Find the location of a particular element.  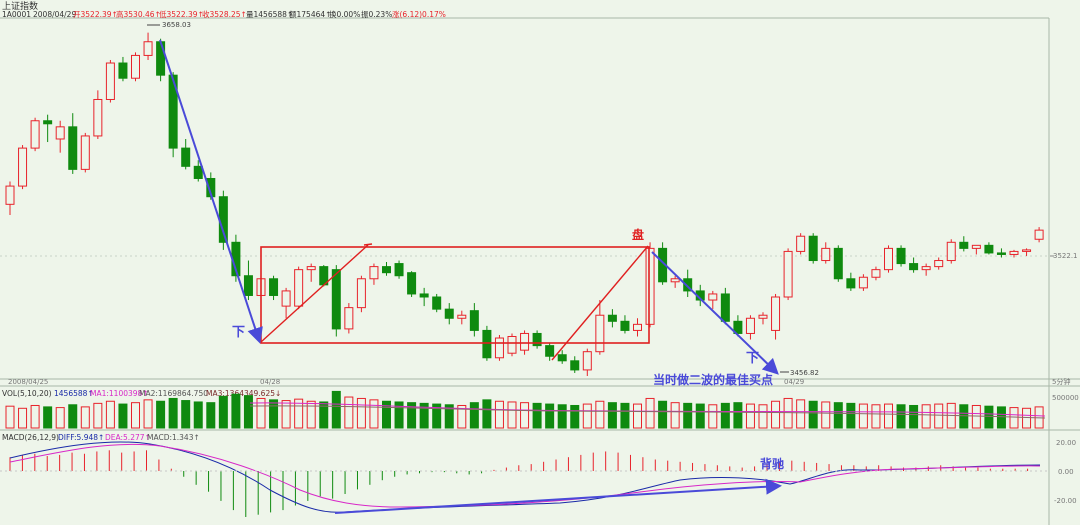

quote-high: 高3530.46↑ is located at coordinates (138, 14).